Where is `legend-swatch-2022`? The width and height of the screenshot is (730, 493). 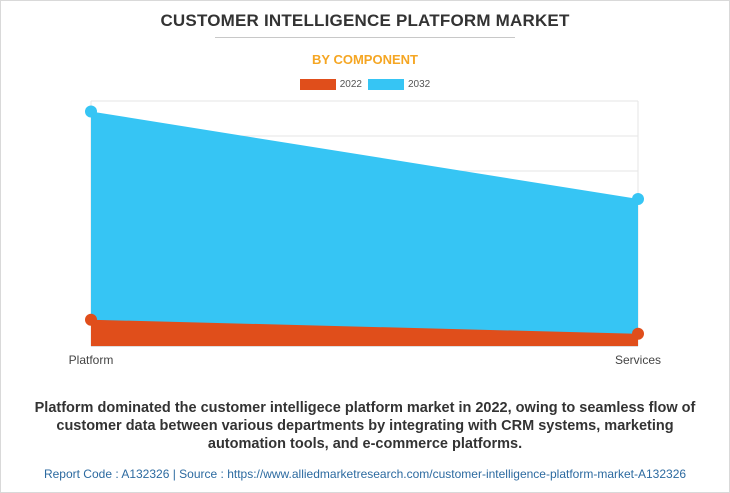
legend-swatch-2022 is located at coordinates (317, 84).